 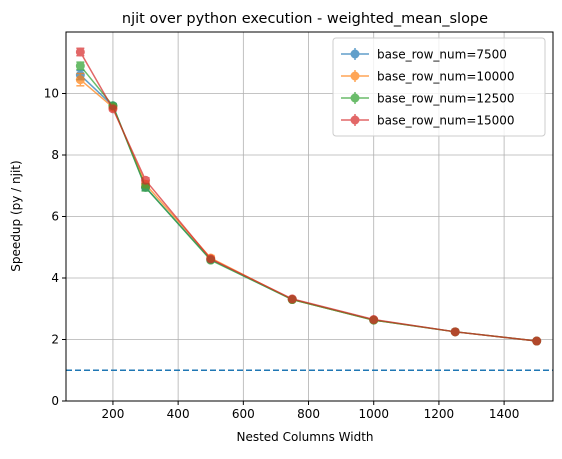 What do you see at coordinates (178, 414) in the screenshot?
I see `x-tick-label: 400` at bounding box center [178, 414].